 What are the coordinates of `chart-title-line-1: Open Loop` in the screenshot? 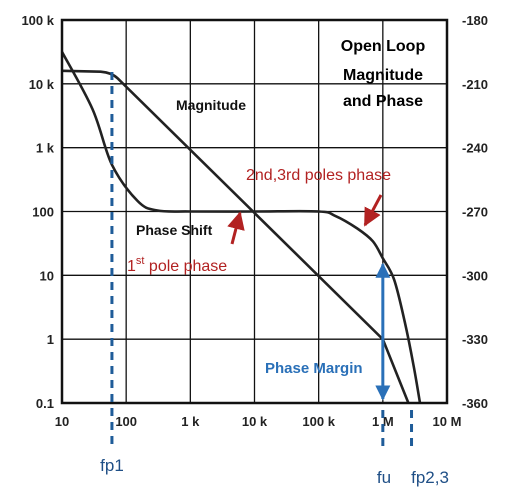 It's located at (383, 46).